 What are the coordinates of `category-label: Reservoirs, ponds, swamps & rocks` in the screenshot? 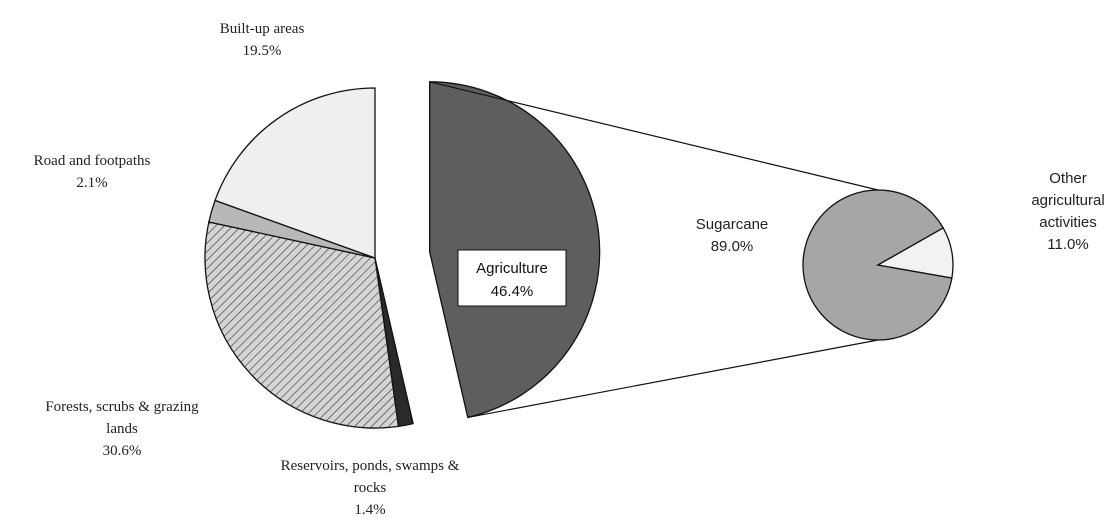 It's located at (370, 477).